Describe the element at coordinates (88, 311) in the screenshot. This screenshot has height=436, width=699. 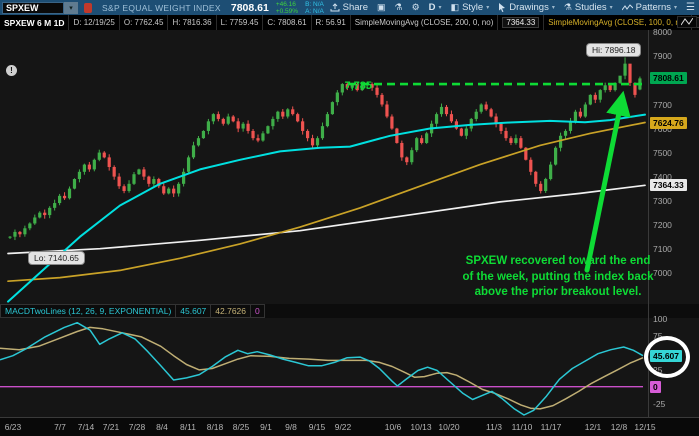
I see `macd-study-label: MACDTwoLines (12, 26, 9, EXPONENTIAL)` at that location.